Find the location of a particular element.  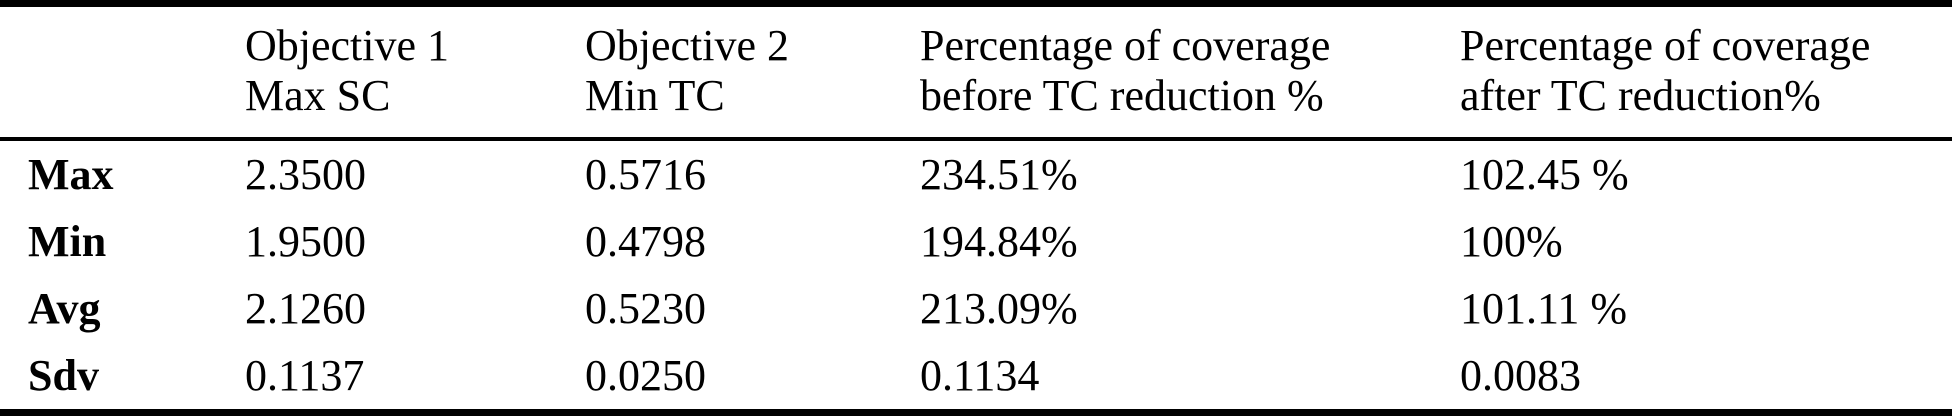

column-header-line1: Objective 1 is located at coordinates (347, 45).